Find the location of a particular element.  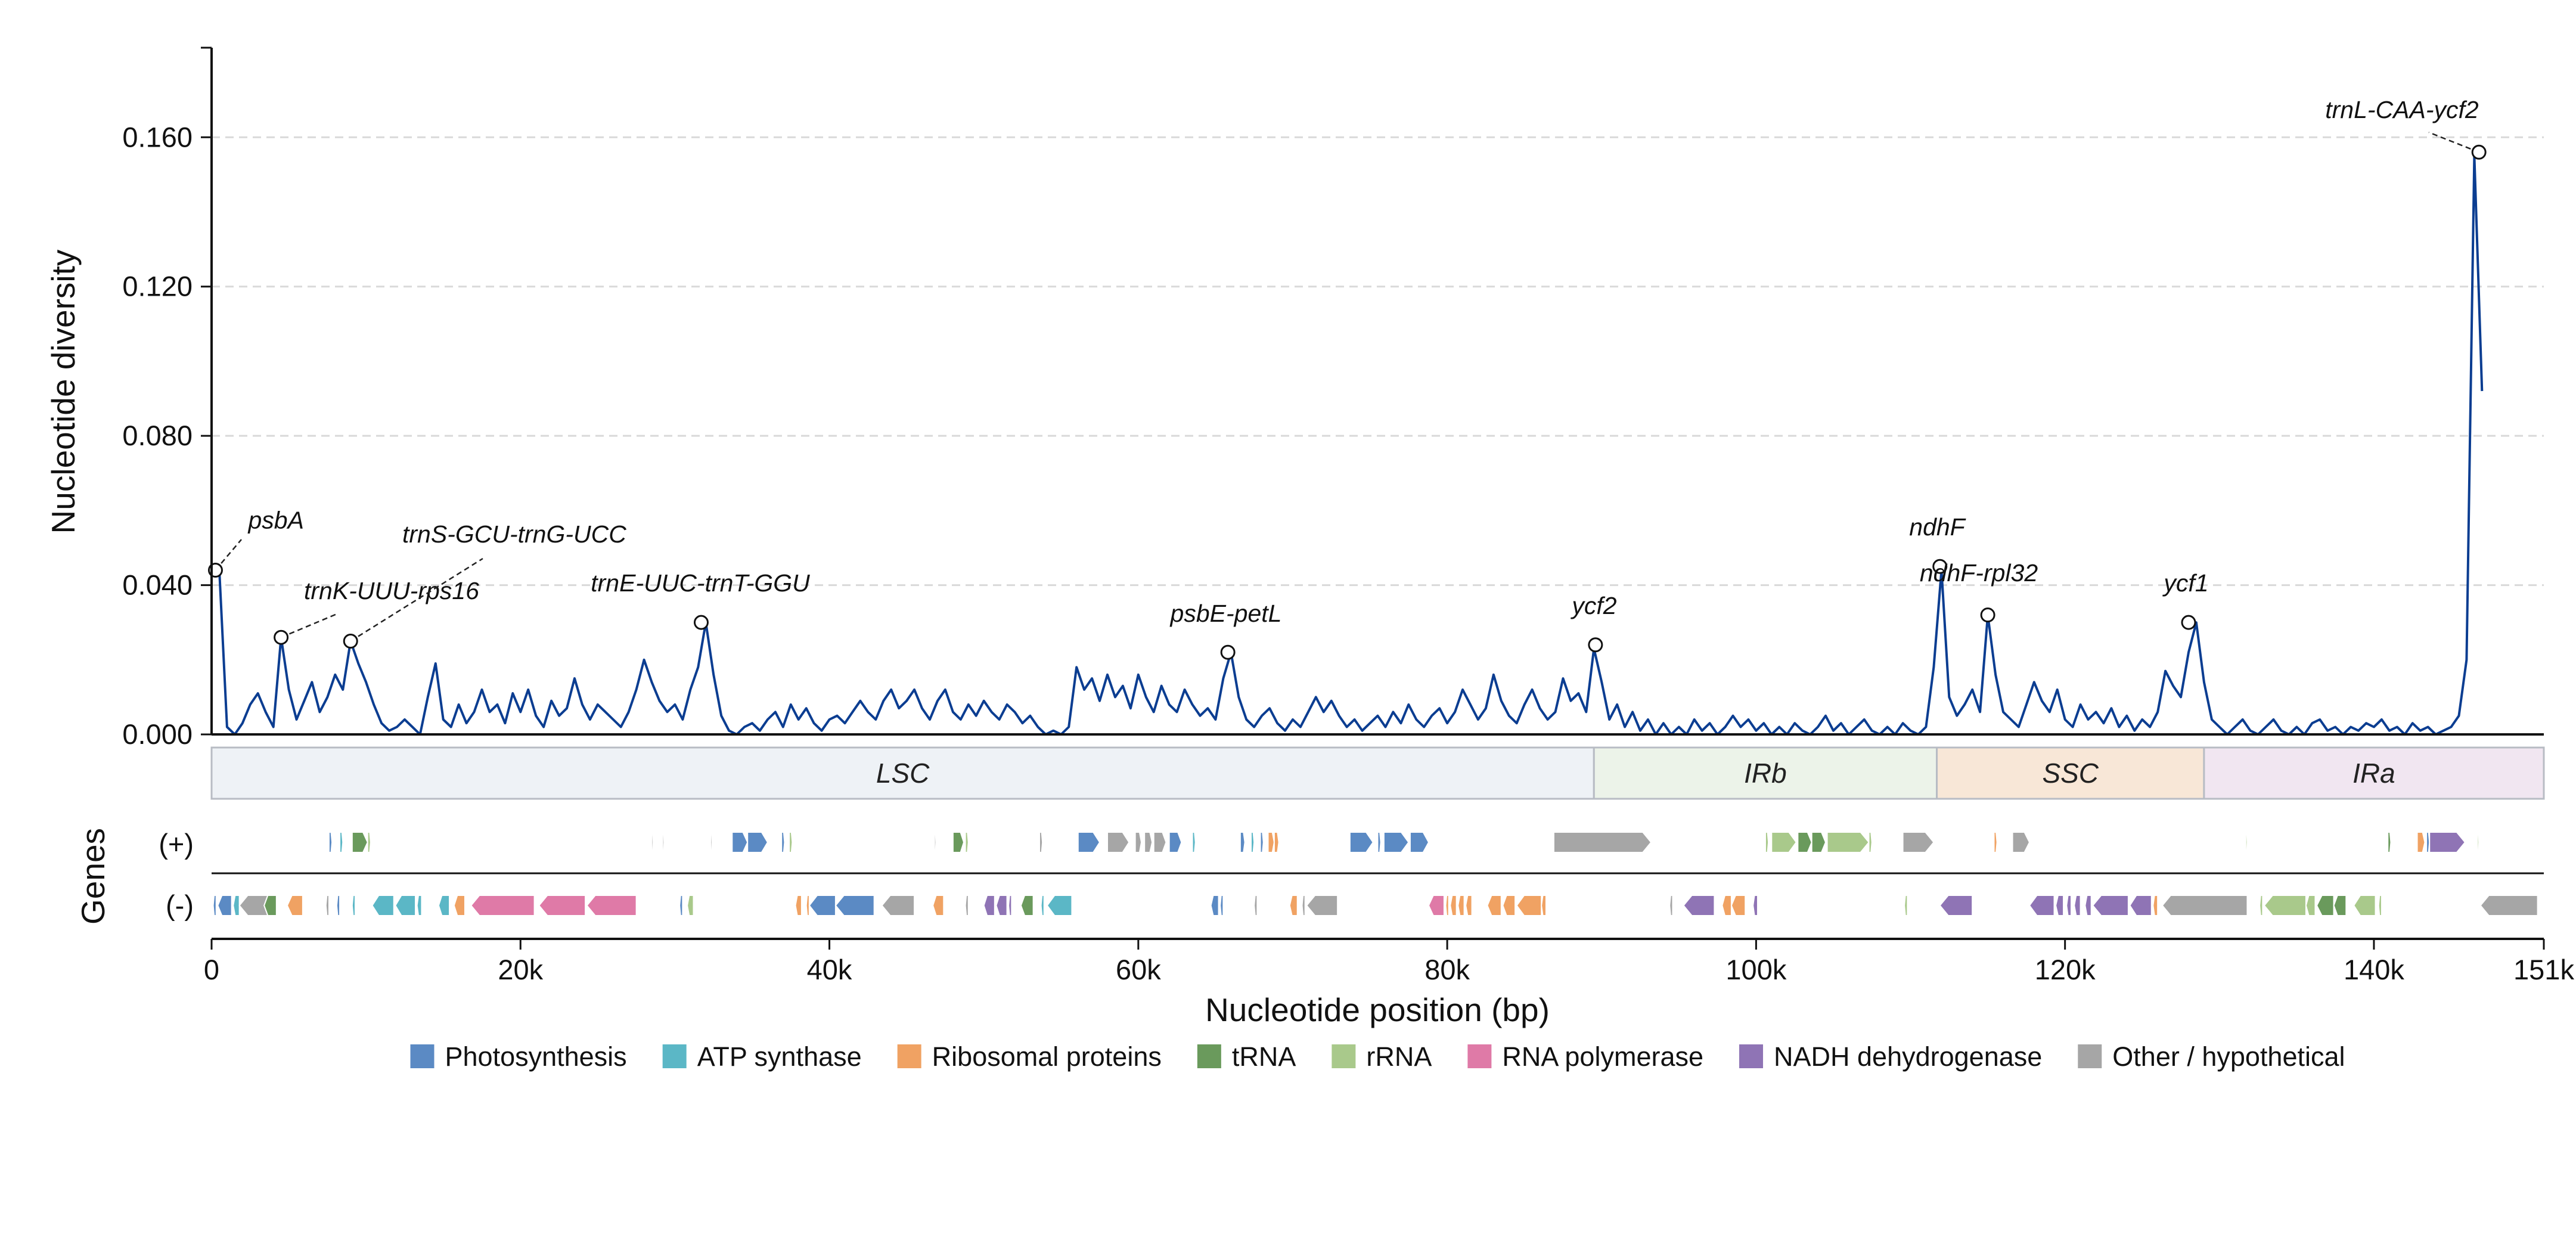

region-ssc is located at coordinates (2070, 773).